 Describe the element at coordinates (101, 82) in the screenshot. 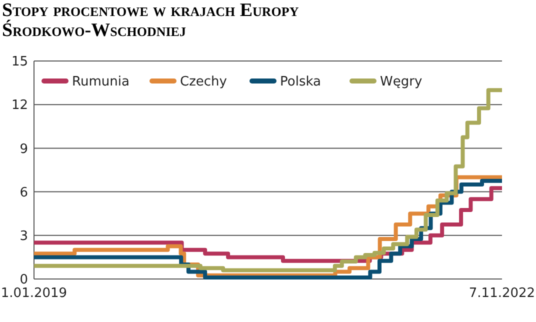

I see `legend-label: Rumunia` at that location.